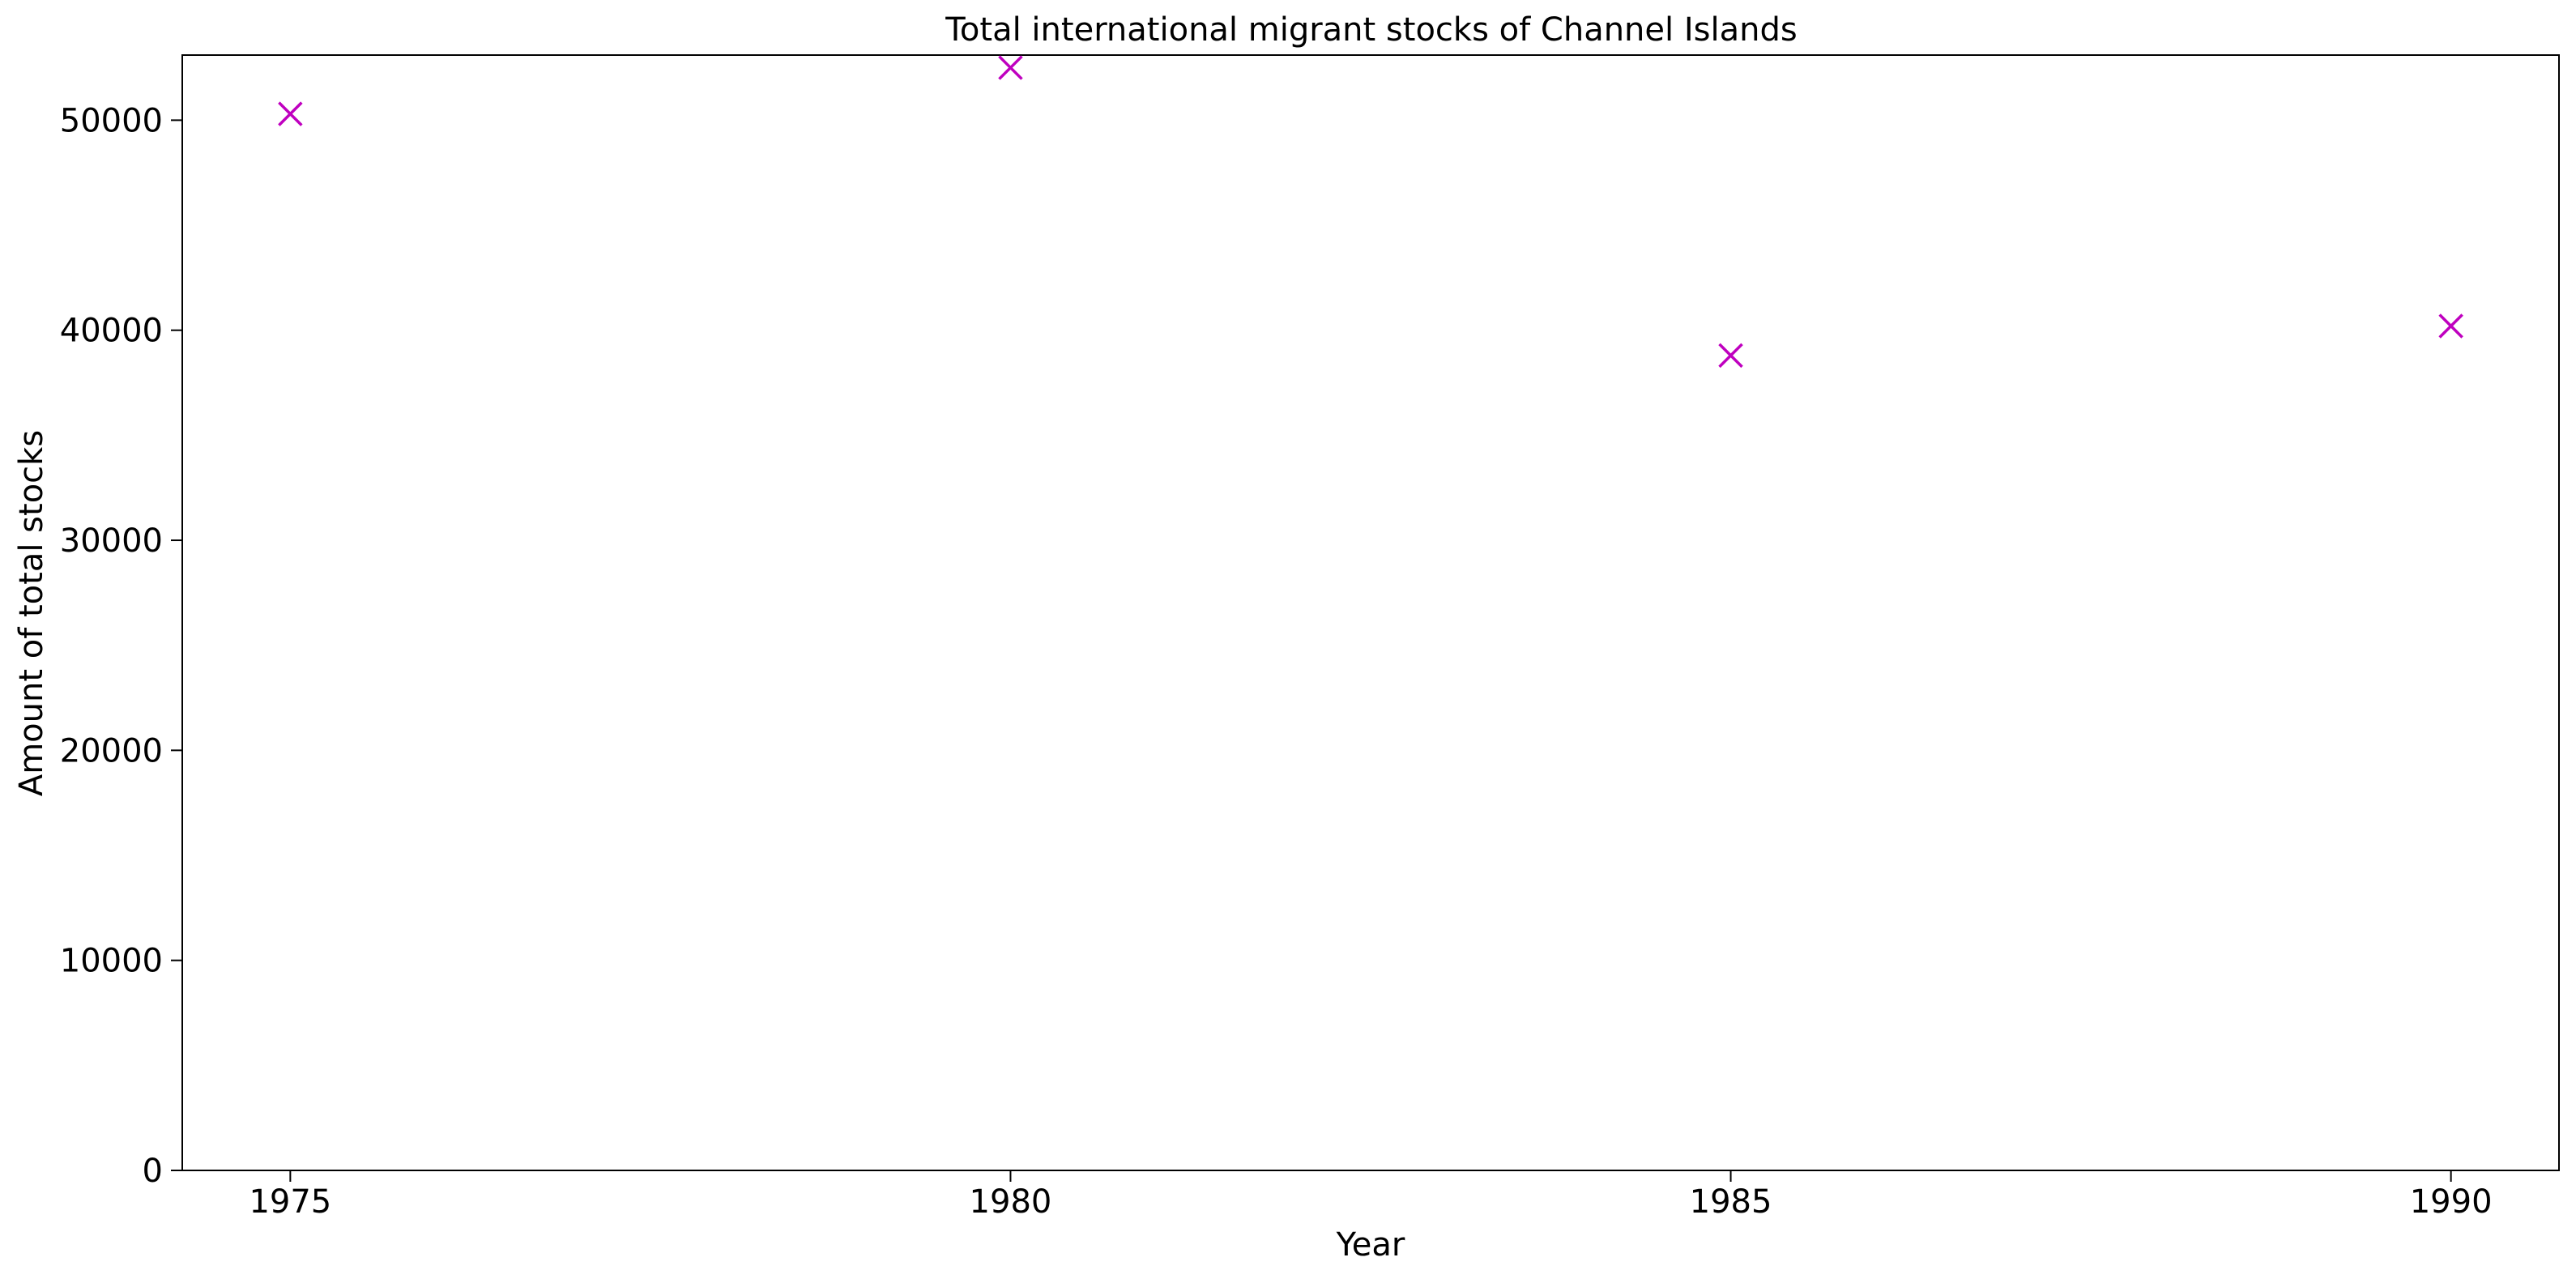  Describe the element at coordinates (1370, 1245) in the screenshot. I see `x-axis-label: Year` at that location.